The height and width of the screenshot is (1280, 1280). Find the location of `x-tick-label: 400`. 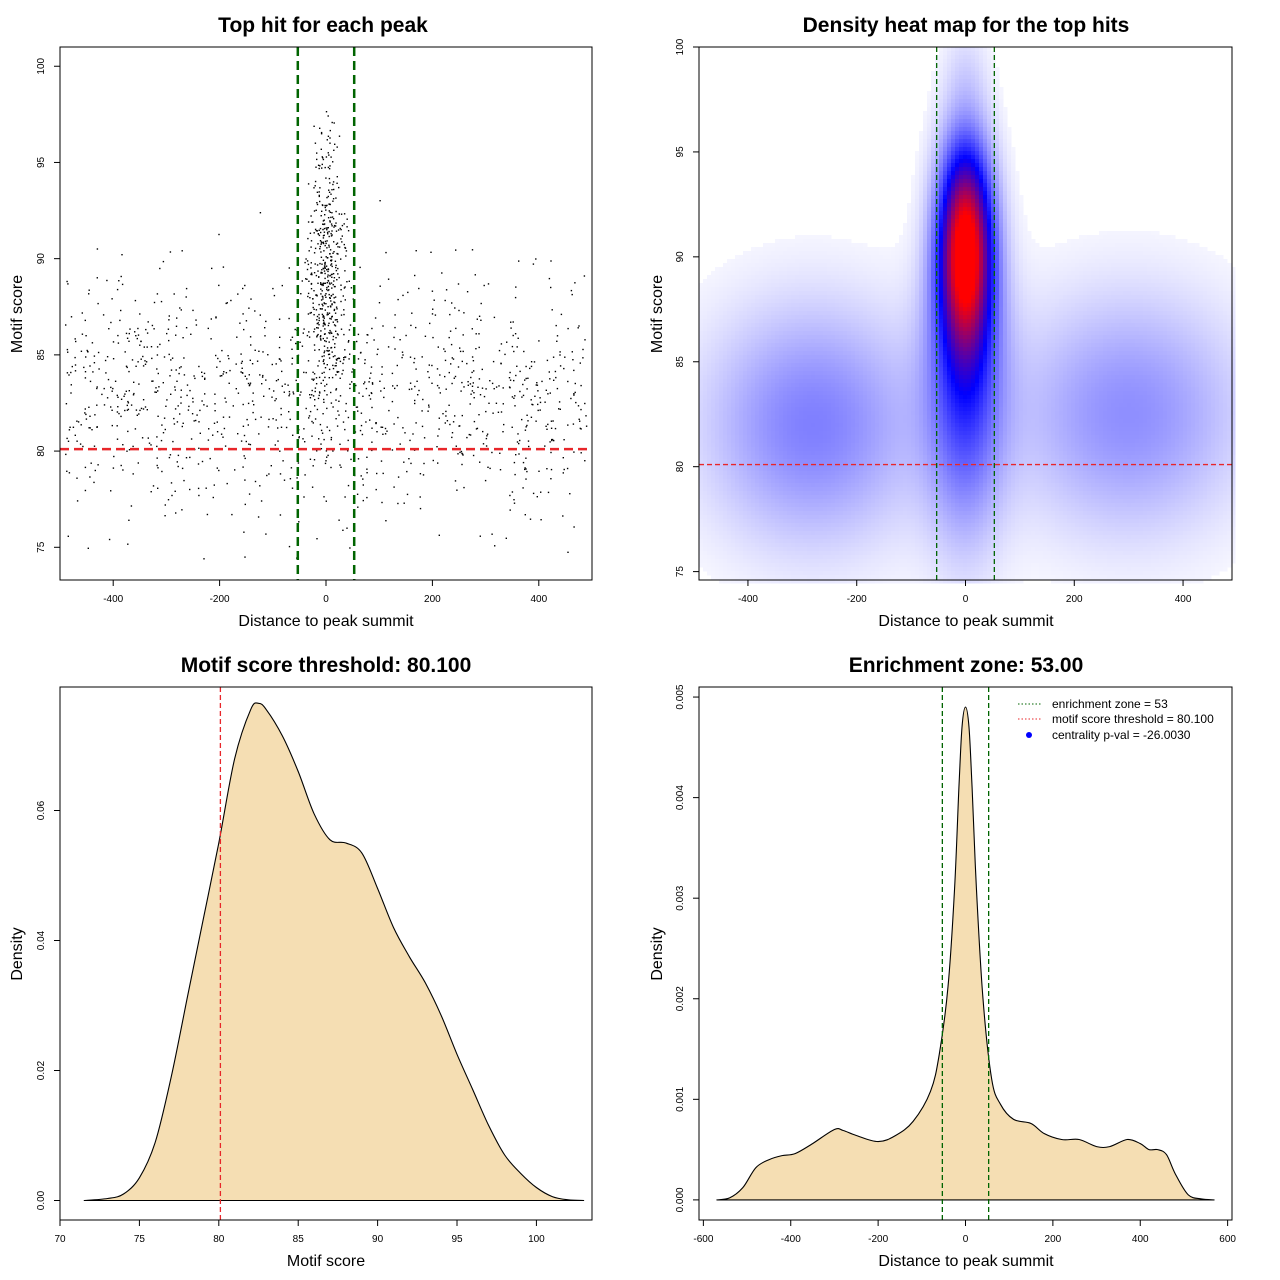

x-tick-label: 400 is located at coordinates (538, 599).